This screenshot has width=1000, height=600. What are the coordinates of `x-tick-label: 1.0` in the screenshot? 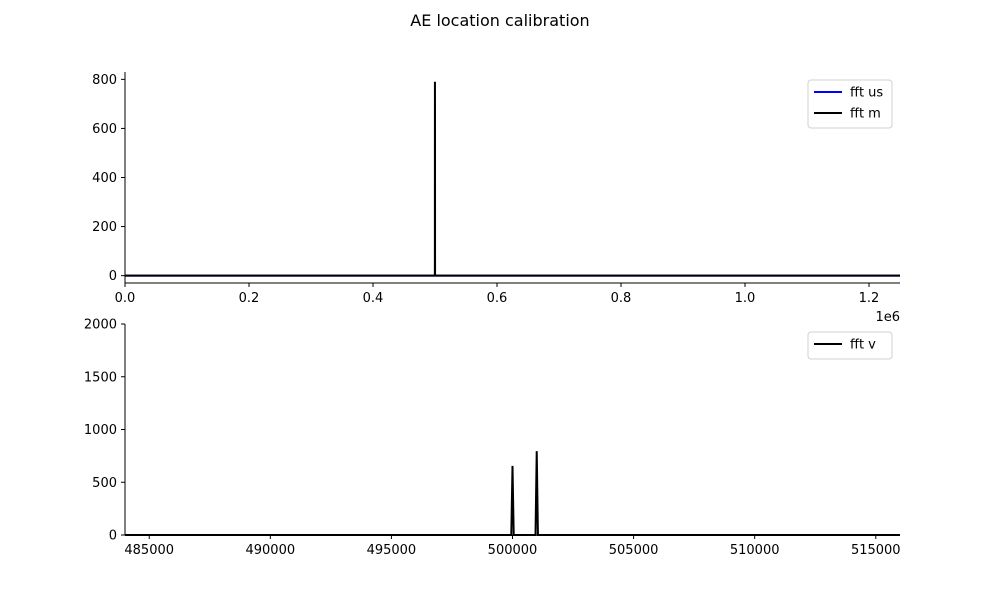 It's located at (745, 298).